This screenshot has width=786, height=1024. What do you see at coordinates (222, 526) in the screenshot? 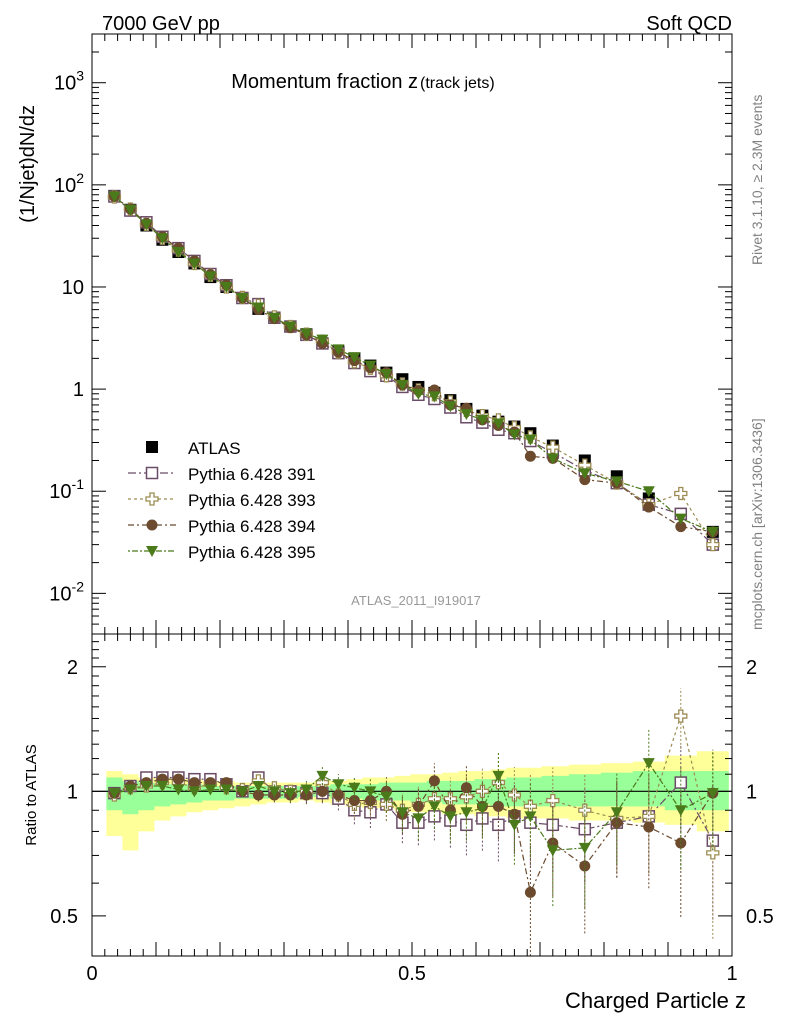
I see `legend-item: Pythia 6.428 394` at bounding box center [222, 526].